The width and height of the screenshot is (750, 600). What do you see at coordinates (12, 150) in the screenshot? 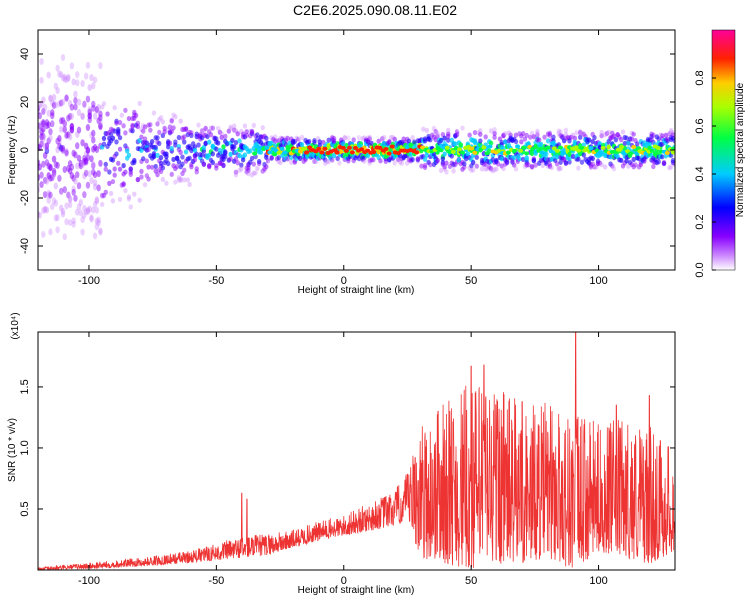
I see `spectrogram-y-axis-label: Frequency (Hz)` at bounding box center [12, 150].